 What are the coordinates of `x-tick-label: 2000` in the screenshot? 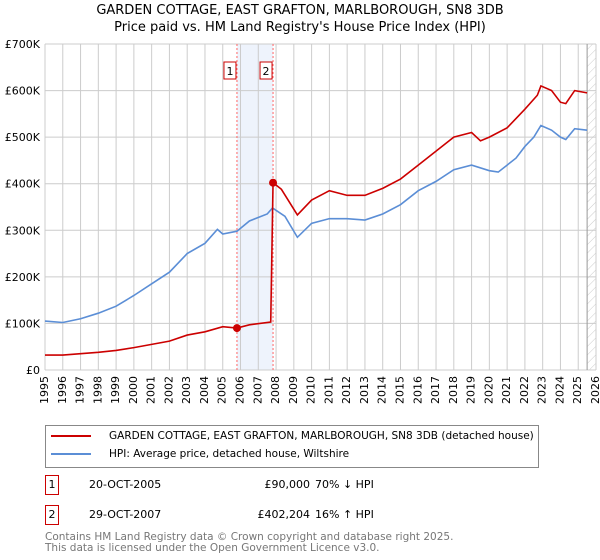 It's located at (133, 390).